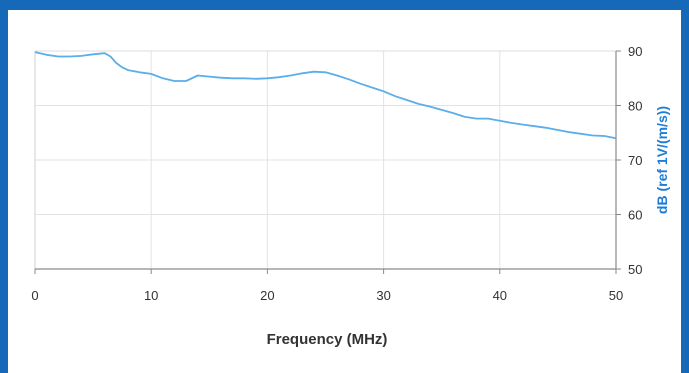  What do you see at coordinates (267, 295) in the screenshot?
I see `x-tick-label: 20` at bounding box center [267, 295].